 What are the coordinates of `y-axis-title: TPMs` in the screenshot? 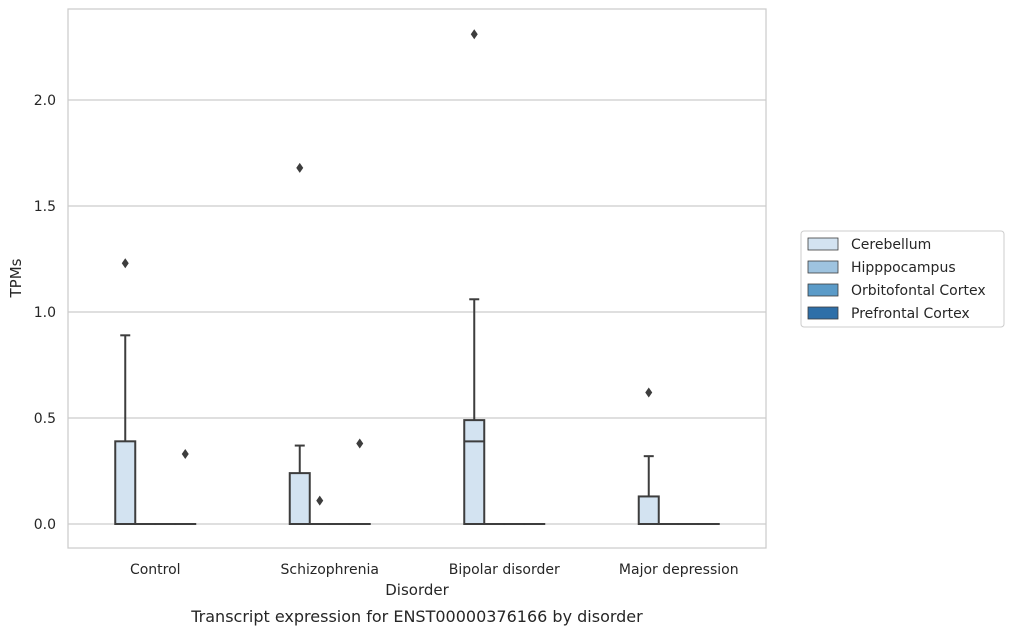 It's located at (16, 278).